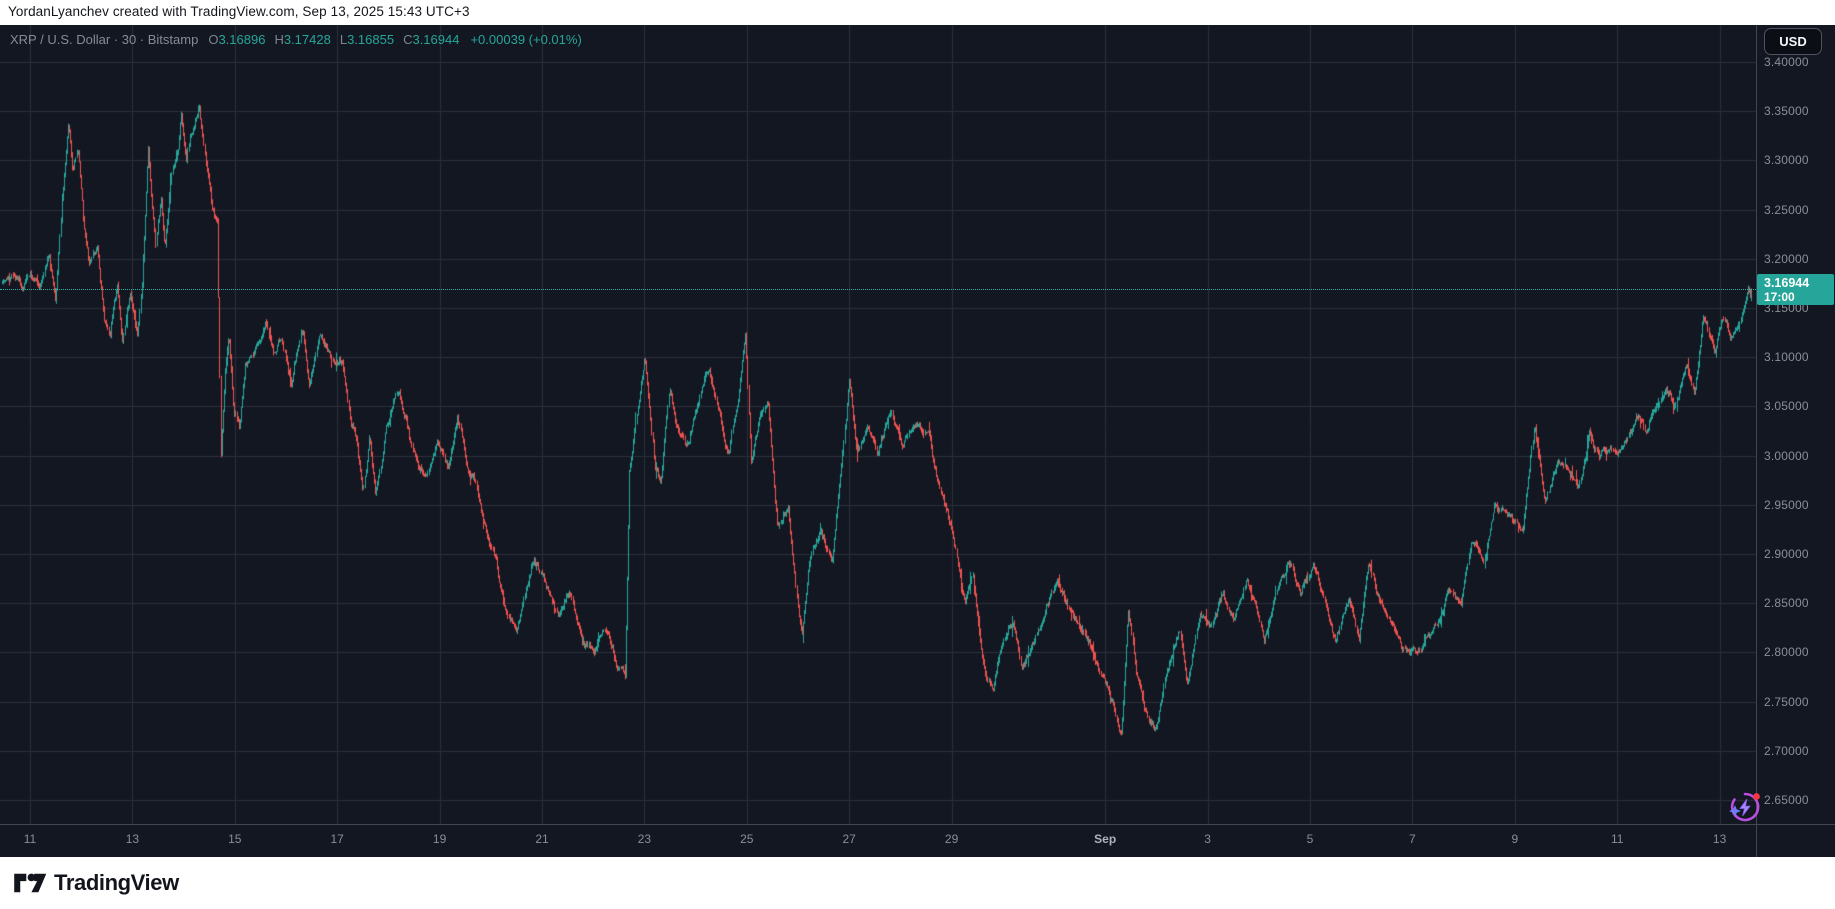  What do you see at coordinates (1787, 283) in the screenshot?
I see `last-price-value: 3.16944` at bounding box center [1787, 283].